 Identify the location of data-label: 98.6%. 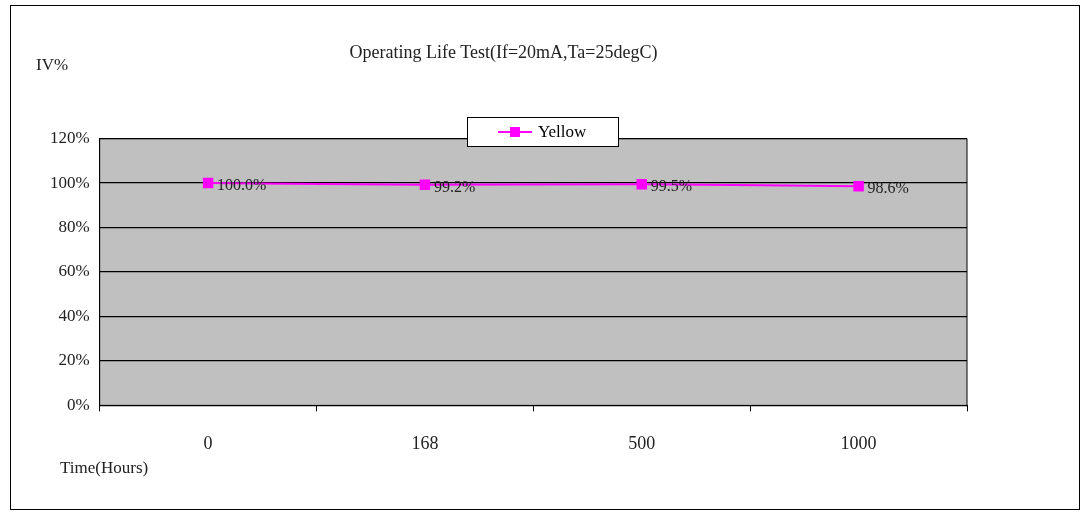
(888, 188).